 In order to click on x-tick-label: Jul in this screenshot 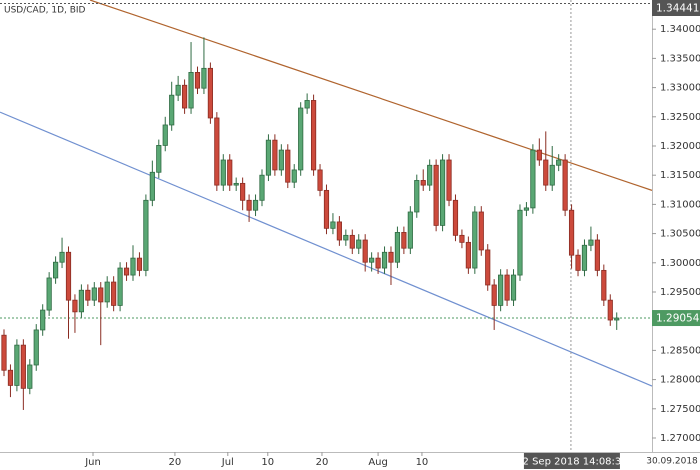, I will do `click(227, 462)`.